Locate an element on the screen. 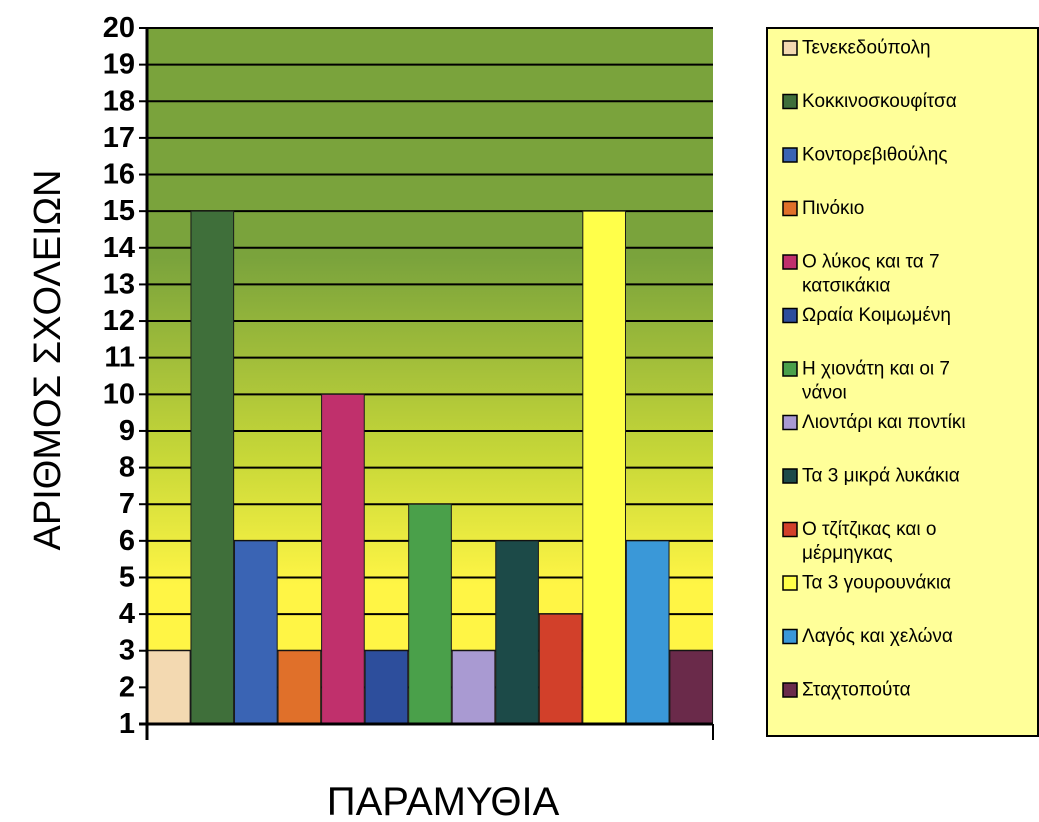 The width and height of the screenshot is (1039, 822). y-tick-label: 15 is located at coordinates (119, 211).